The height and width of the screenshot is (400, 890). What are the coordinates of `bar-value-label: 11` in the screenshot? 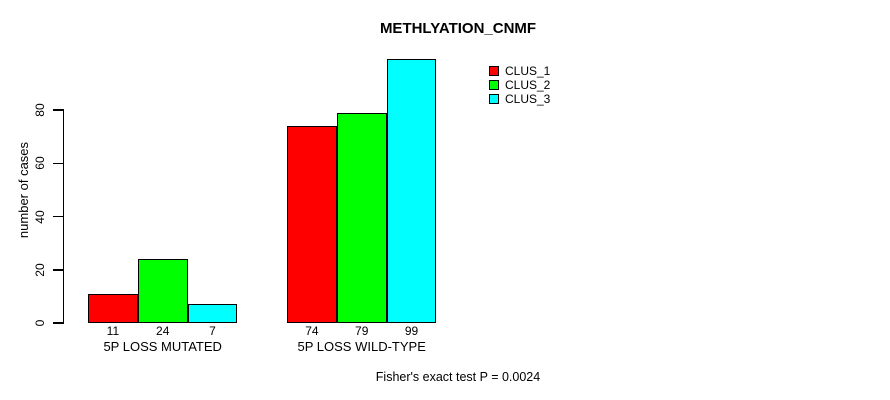 It's located at (113, 331).